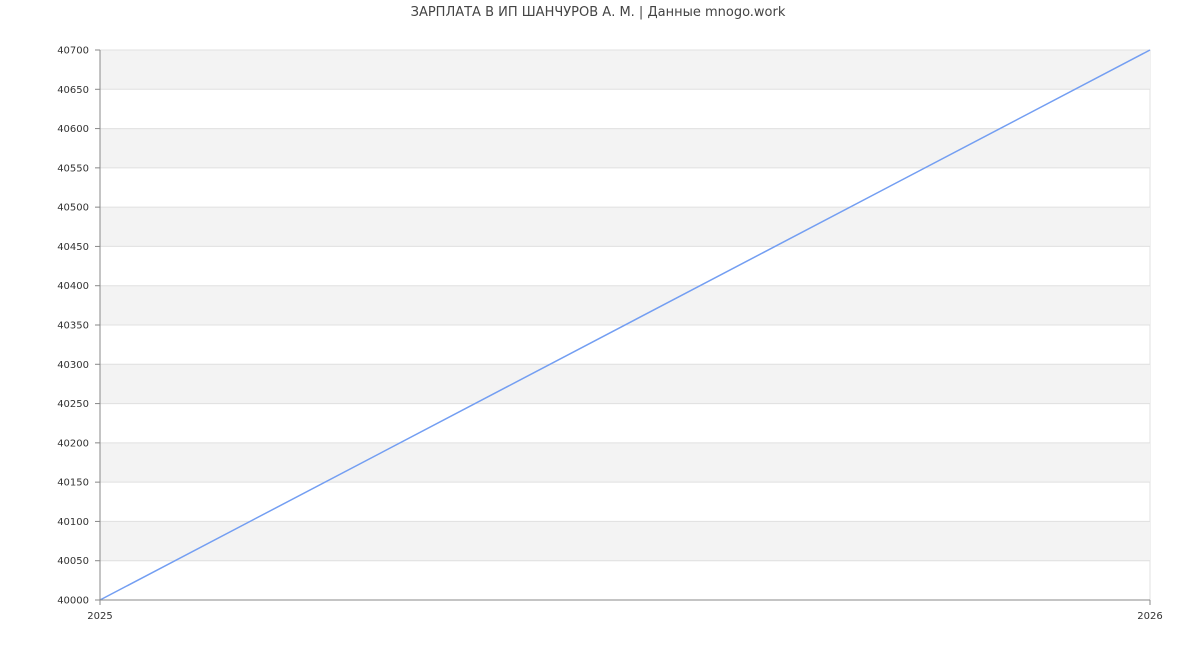 The image size is (1200, 650). I want to click on y-tick-label: 40200, so click(73, 443).